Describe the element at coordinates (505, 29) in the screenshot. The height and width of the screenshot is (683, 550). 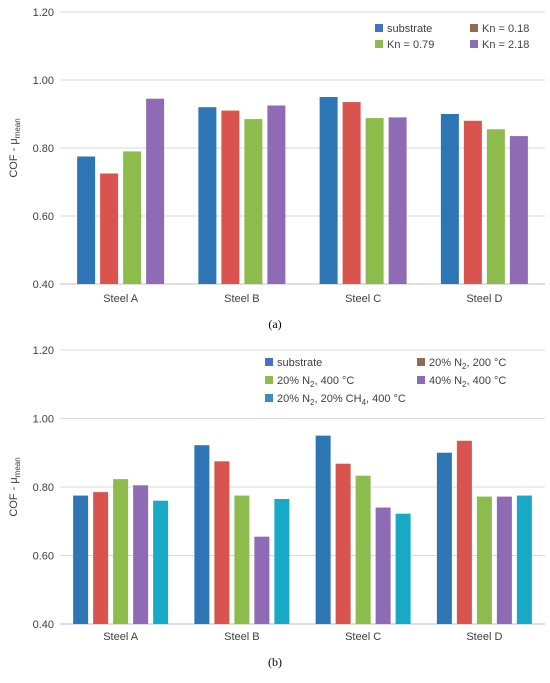
I see `legend-label: Kn = 0.18` at that location.